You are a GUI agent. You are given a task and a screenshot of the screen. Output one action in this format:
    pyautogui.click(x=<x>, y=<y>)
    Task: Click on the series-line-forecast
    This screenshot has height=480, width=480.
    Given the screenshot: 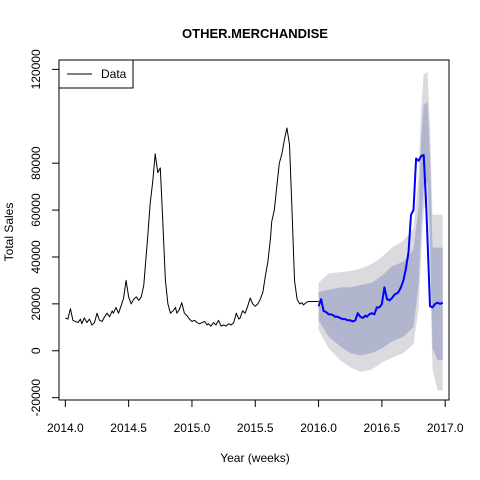 What is the action you would take?
    pyautogui.click(x=380, y=238)
    